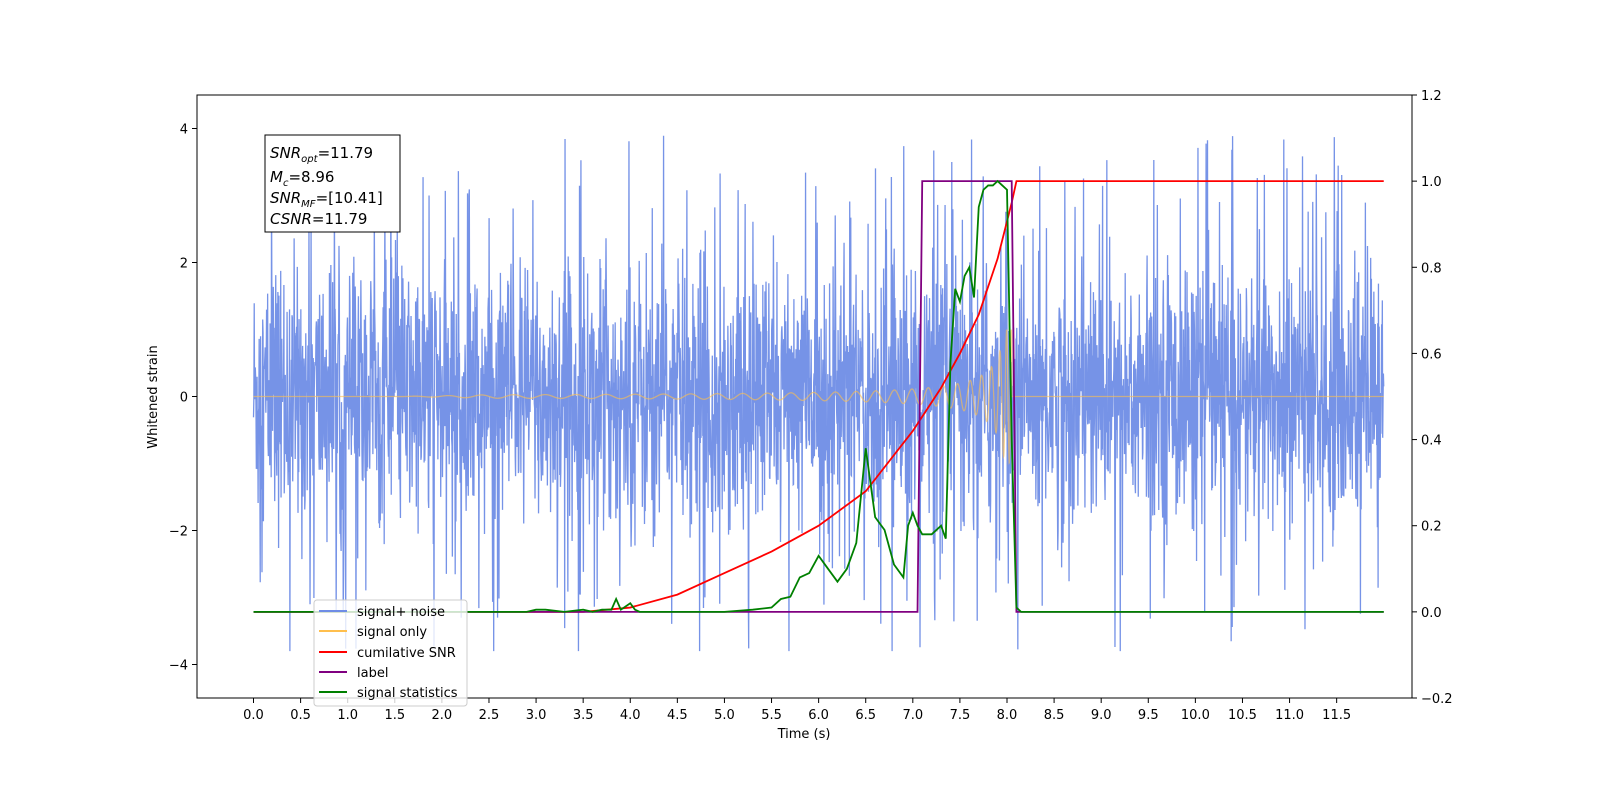 The width and height of the screenshot is (1600, 800). Describe the element at coordinates (1431, 268) in the screenshot. I see `y2-tick-label: 0.8` at that location.